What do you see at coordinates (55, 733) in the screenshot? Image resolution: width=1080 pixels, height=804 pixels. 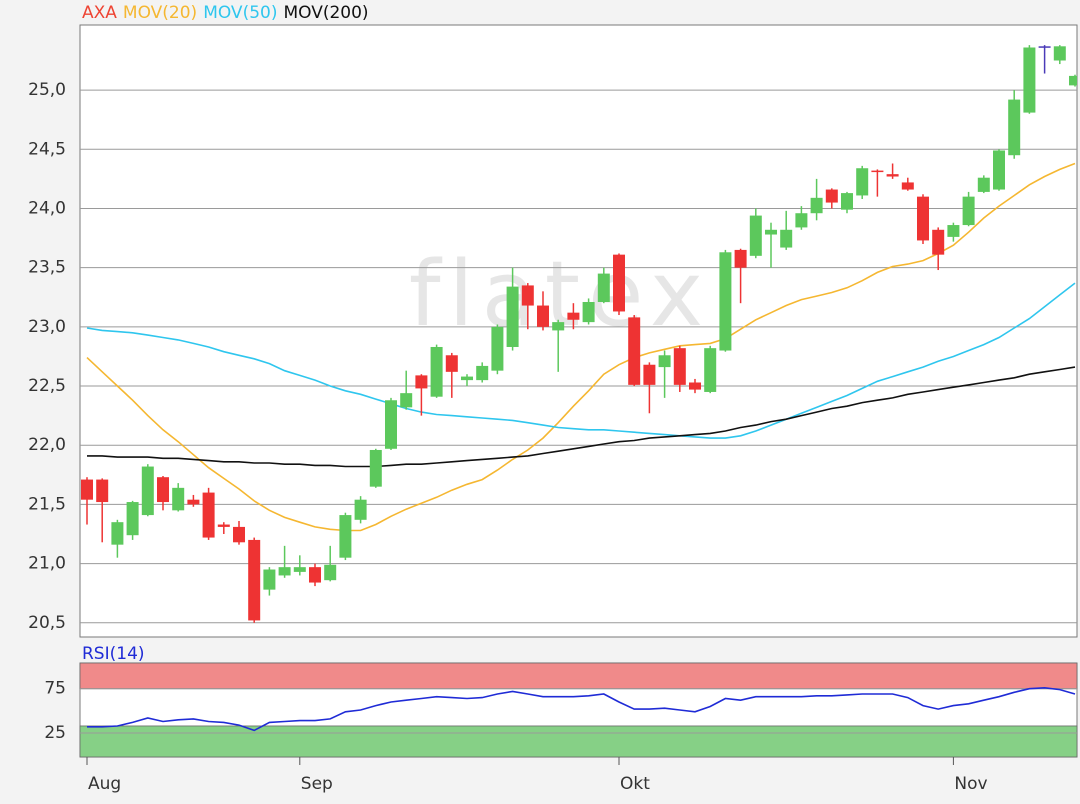 I see `y-tick-label: 25` at bounding box center [55, 733].